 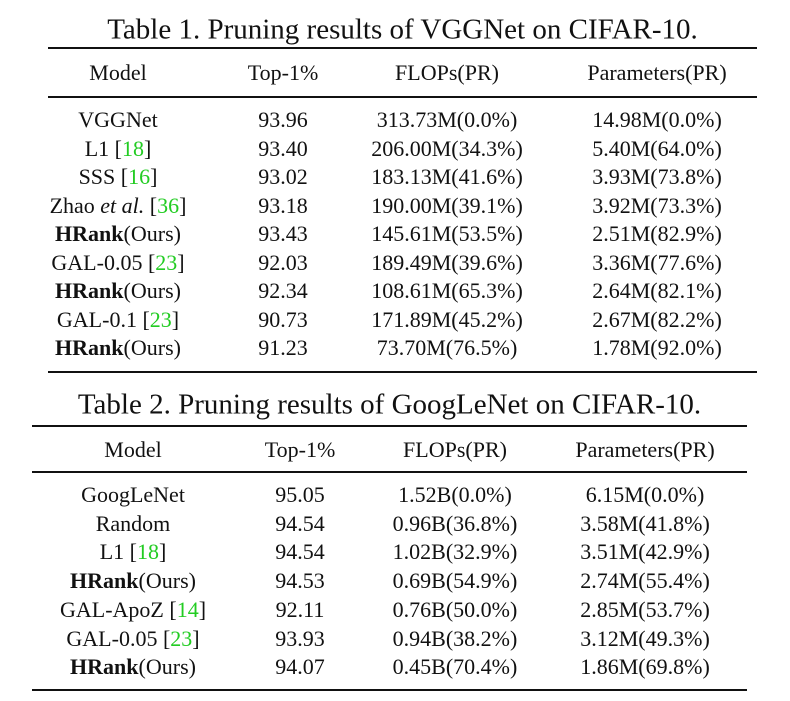 I want to click on text-segment: GAL-0.1 [, so click(x=103, y=319).